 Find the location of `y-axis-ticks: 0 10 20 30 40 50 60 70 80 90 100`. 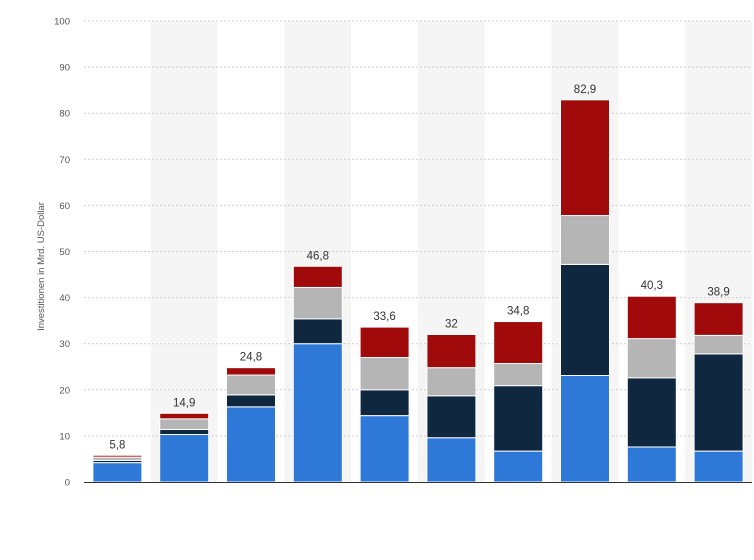

y-axis-ticks: 0 10 20 30 40 50 60 70 80 90 100 is located at coordinates (62, 253).